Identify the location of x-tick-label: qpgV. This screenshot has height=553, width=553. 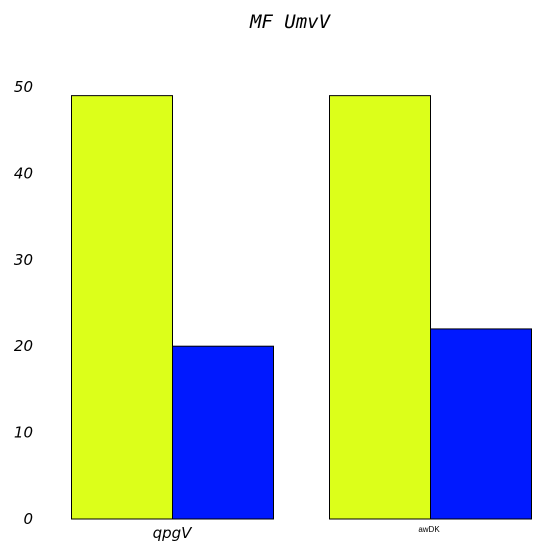
(173, 533).